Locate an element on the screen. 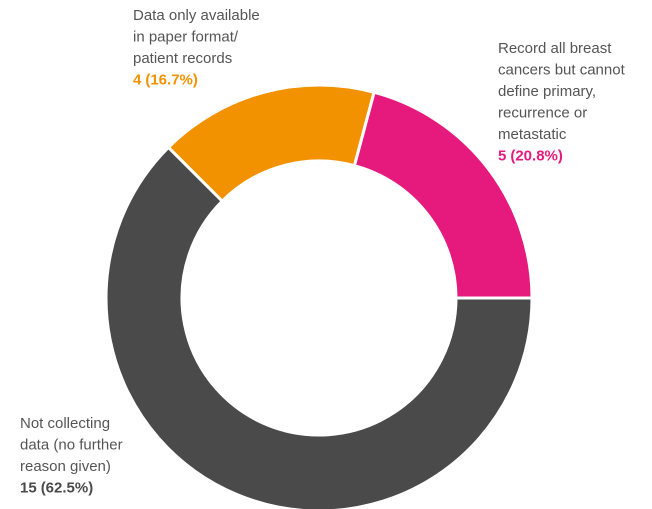 This screenshot has width=652, height=509. slice-label: cancers but cannot is located at coordinates (562, 70).